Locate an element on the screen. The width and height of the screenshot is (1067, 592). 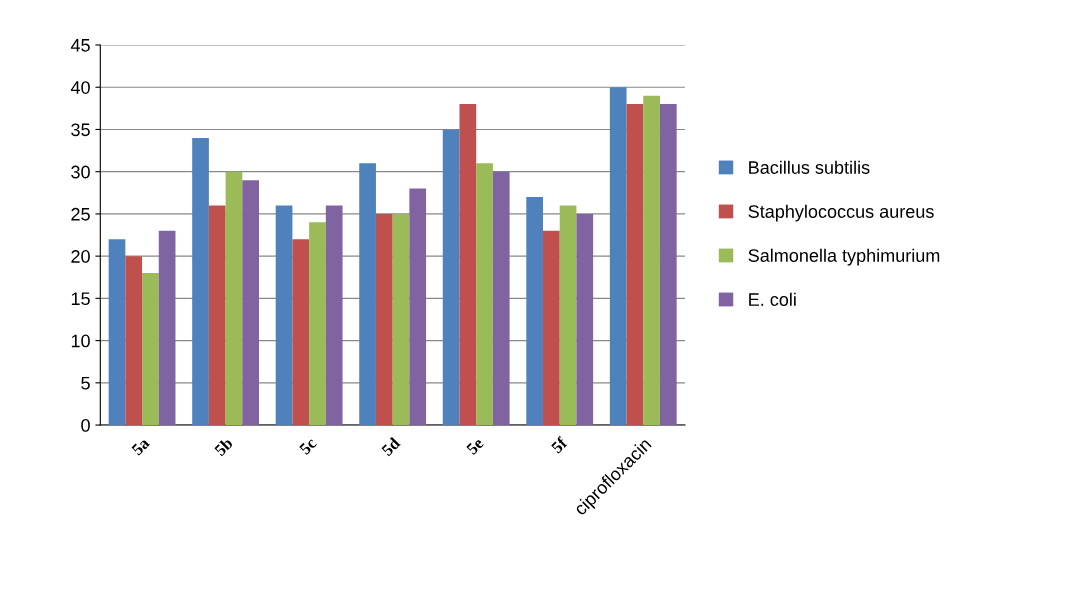
legend-label: Staphylococcus aureus is located at coordinates (841, 213).